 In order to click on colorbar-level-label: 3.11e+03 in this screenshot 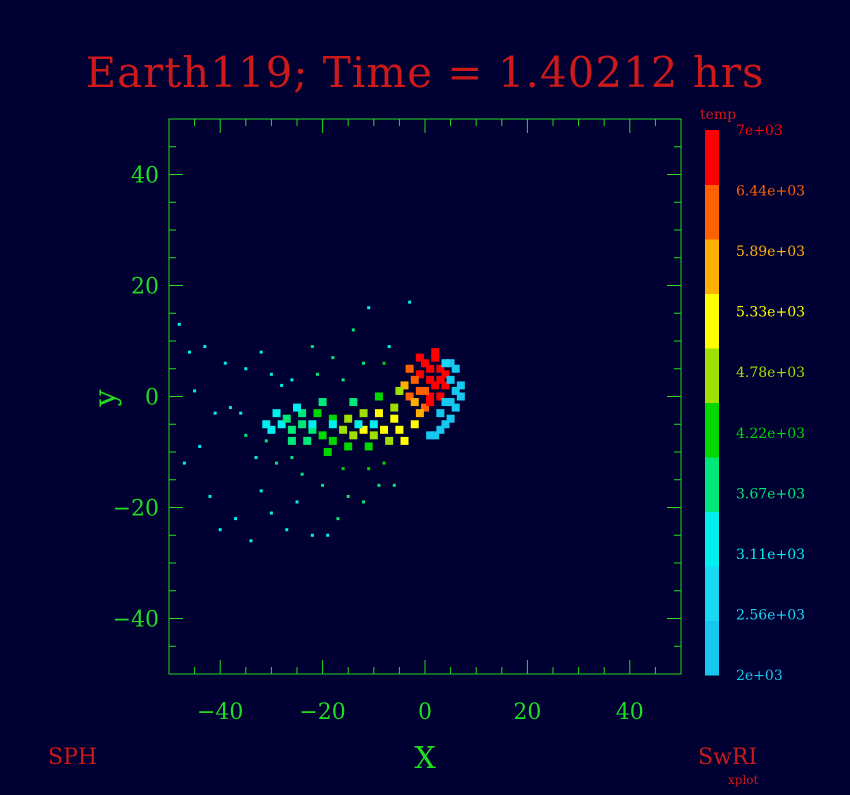, I will do `click(770, 555)`.